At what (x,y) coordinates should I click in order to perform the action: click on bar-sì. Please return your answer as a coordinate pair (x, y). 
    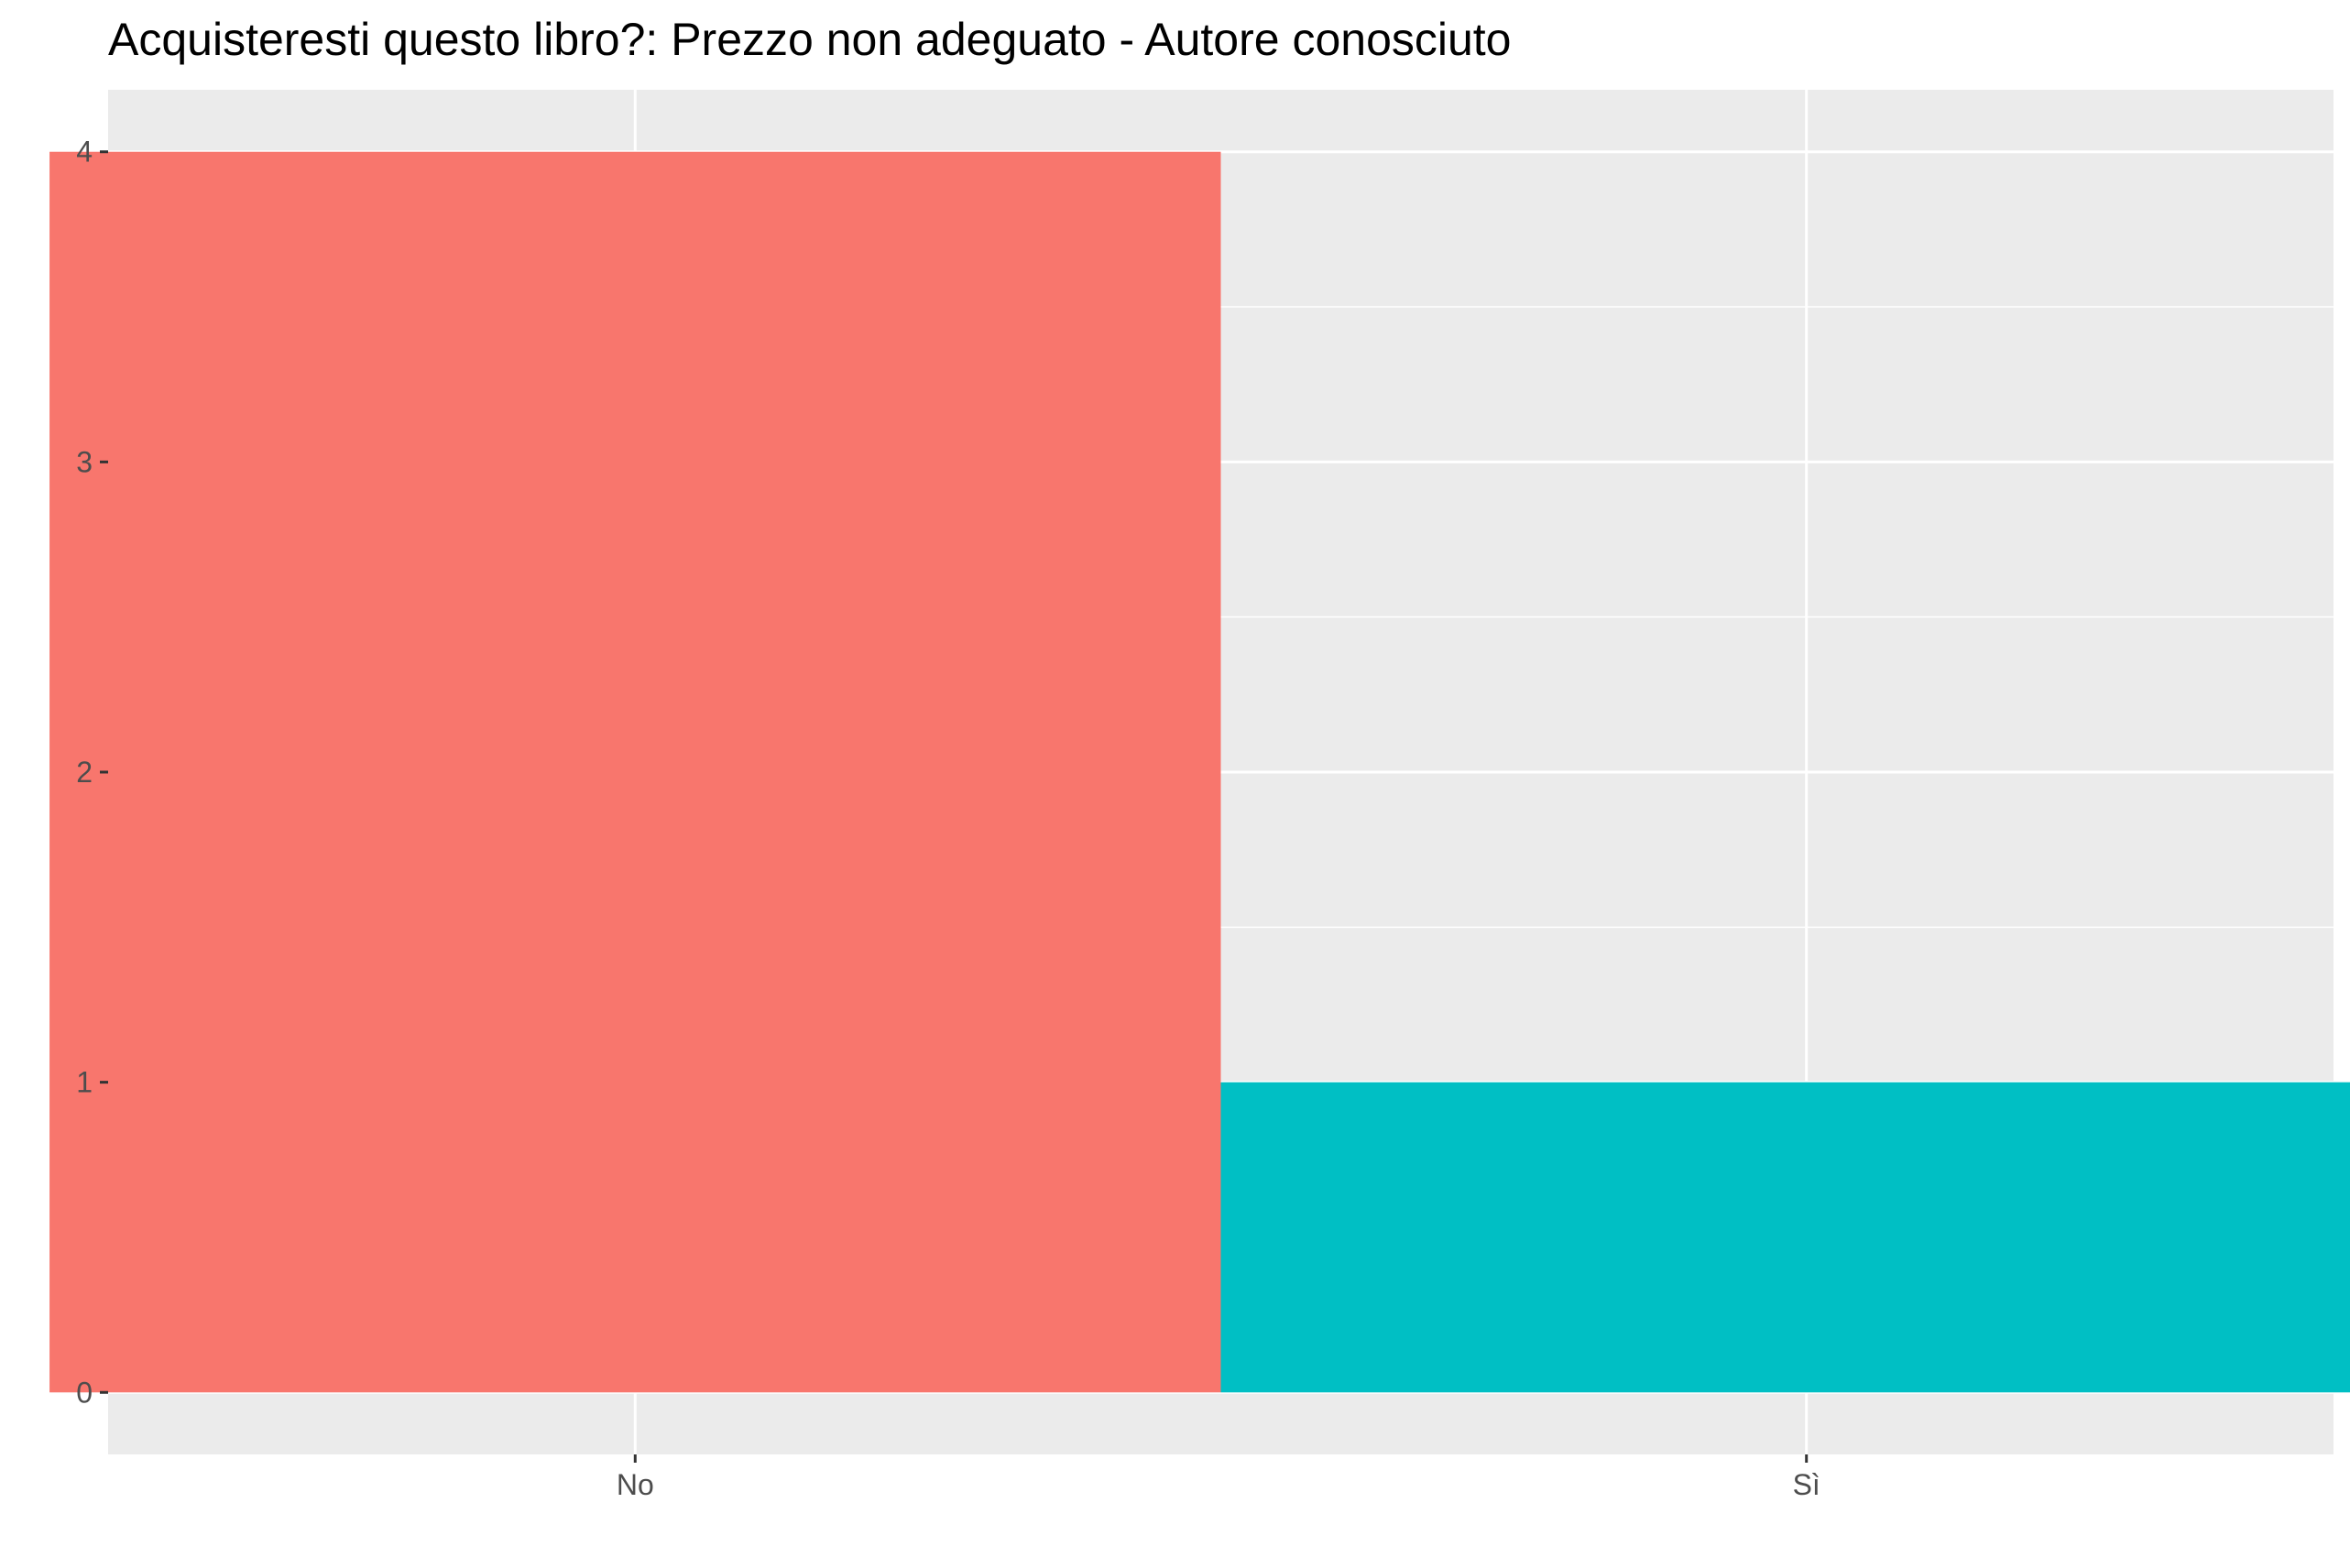
    Looking at the image, I should click on (1785, 1237).